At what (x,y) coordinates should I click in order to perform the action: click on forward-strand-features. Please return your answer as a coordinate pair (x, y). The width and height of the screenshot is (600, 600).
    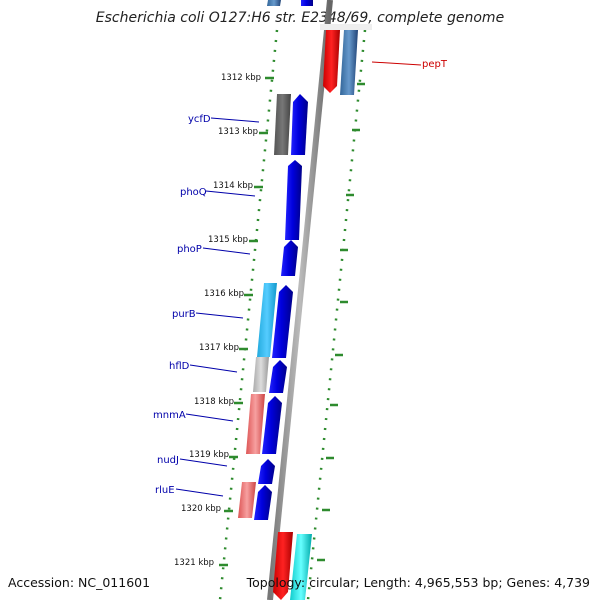
    Looking at the image, I should click on (283, 260).